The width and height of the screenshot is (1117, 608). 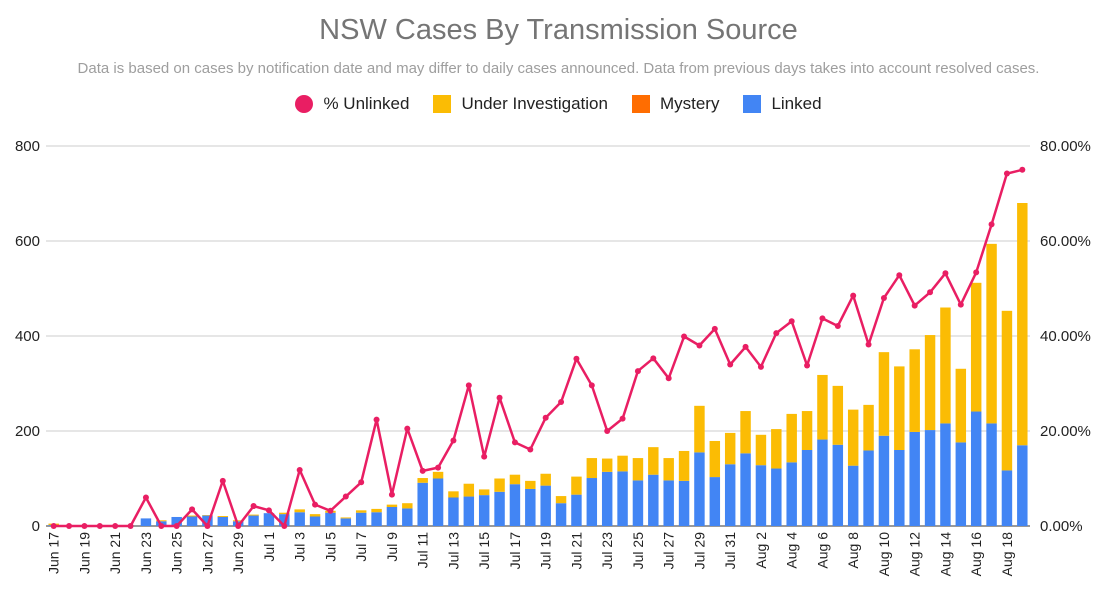 What do you see at coordinates (638, 551) in the screenshot?
I see `x-tick-label: Jul 25` at bounding box center [638, 551].